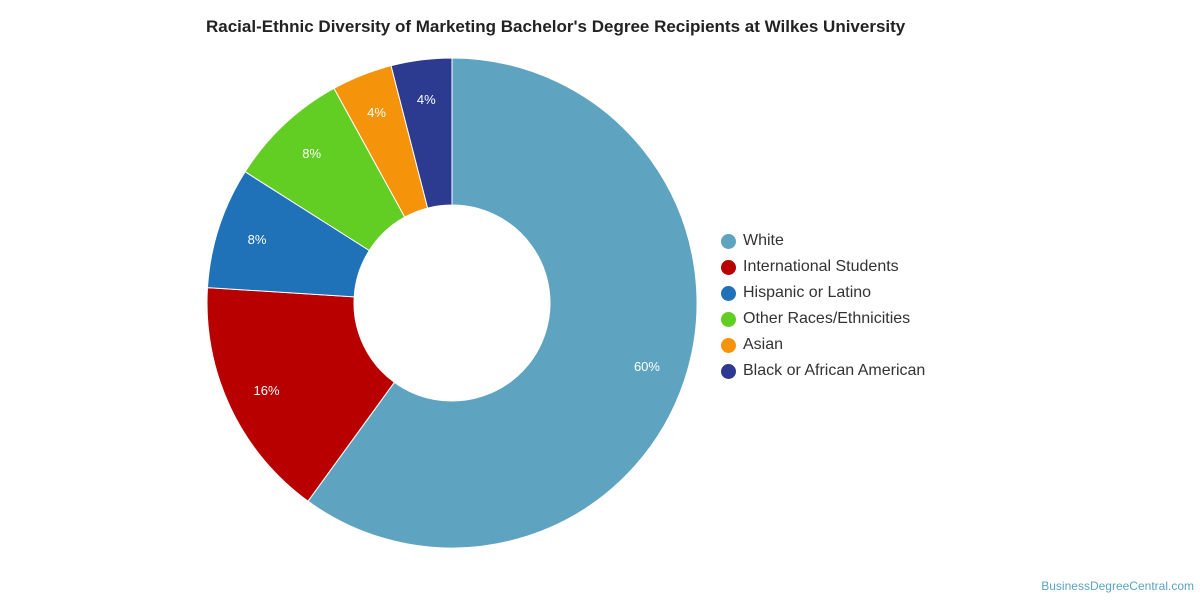  I want to click on legend-item-asian: Asian, so click(823, 345).